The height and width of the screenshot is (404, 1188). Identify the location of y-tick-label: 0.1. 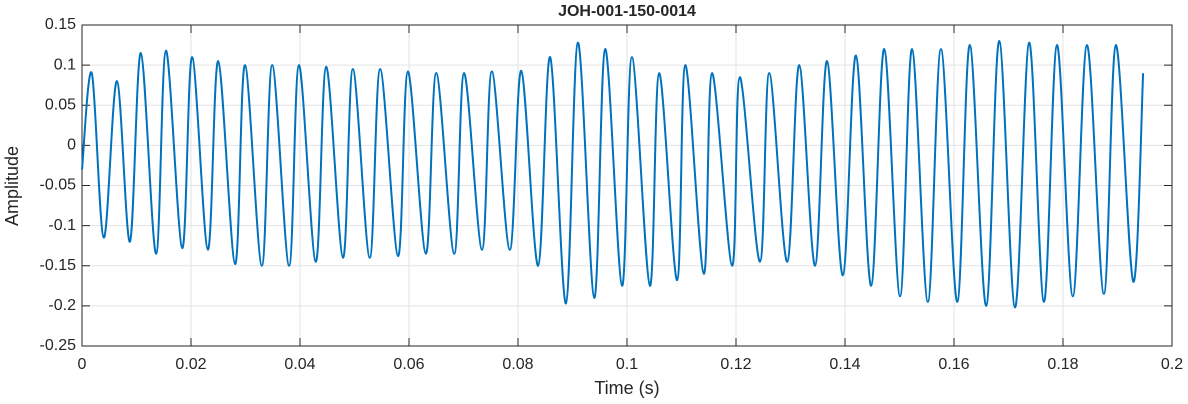
(65, 64).